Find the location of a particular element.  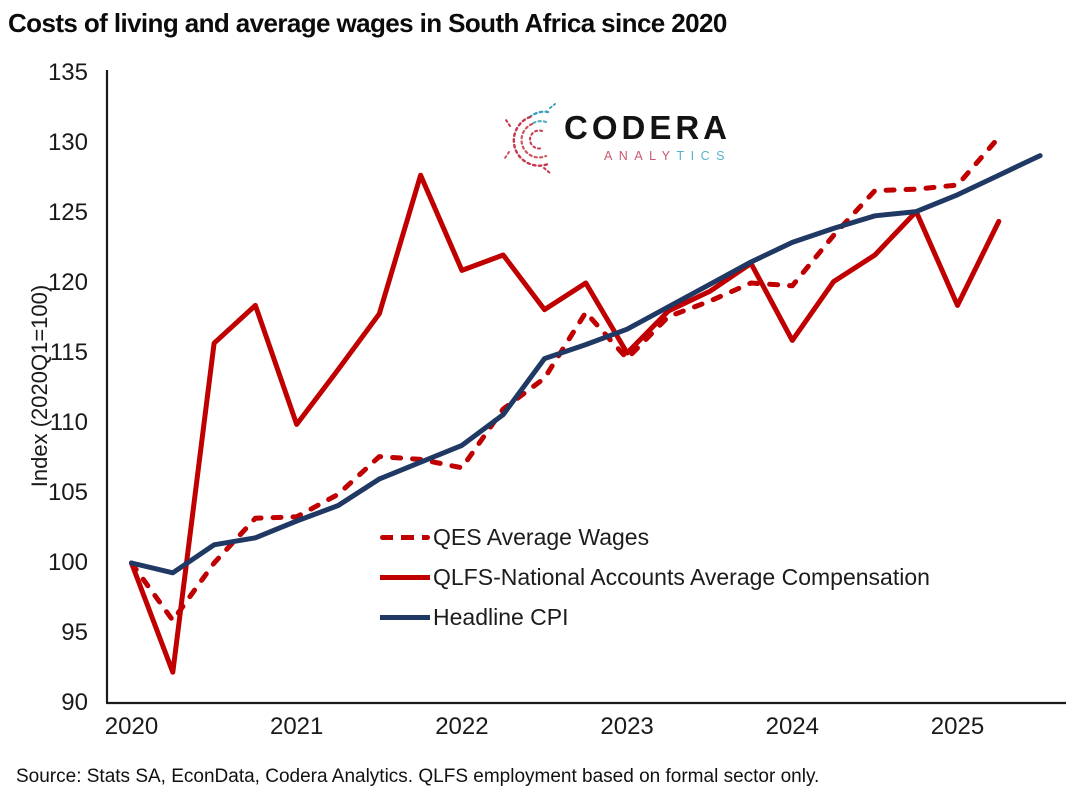

y-tick-130: 130 is located at coordinates (67, 142).